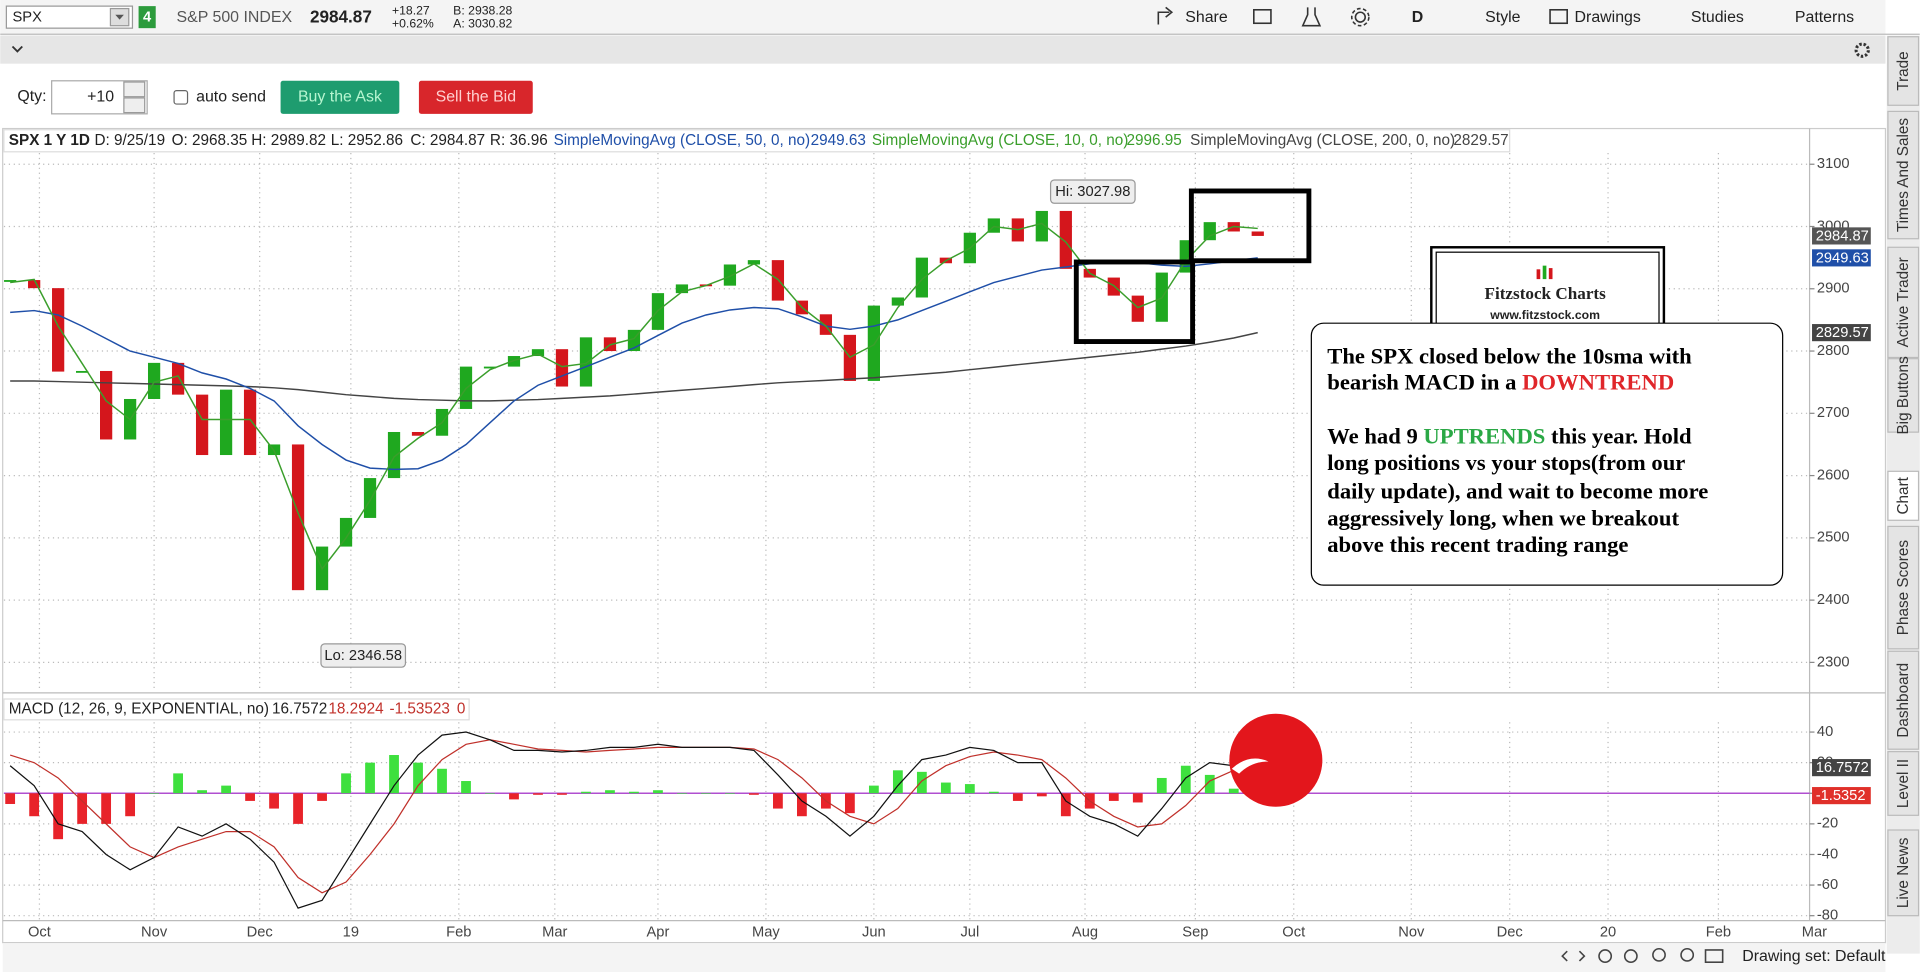  What do you see at coordinates (1608, 17) in the screenshot?
I see `drawings-button: Drawings` at bounding box center [1608, 17].